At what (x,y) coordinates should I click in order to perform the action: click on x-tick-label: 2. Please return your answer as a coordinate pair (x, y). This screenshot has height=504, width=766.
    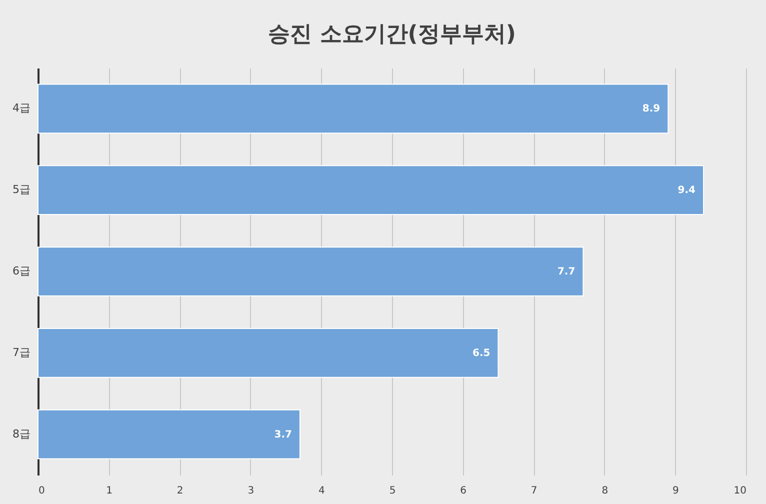
    Looking at the image, I should click on (180, 491).